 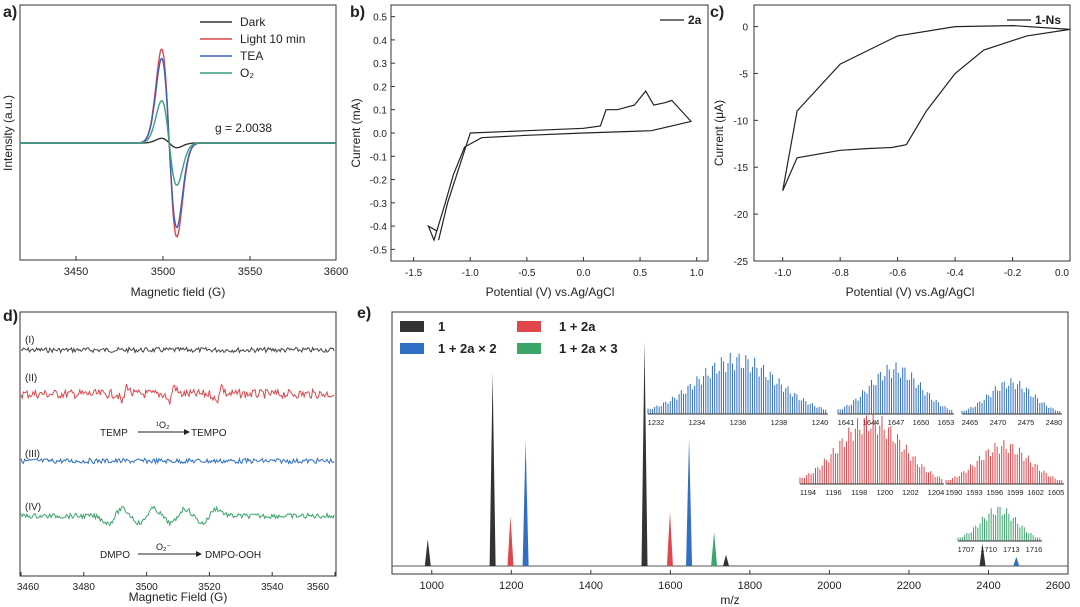 I want to click on c-ytick-1: -5, so click(x=743, y=74).